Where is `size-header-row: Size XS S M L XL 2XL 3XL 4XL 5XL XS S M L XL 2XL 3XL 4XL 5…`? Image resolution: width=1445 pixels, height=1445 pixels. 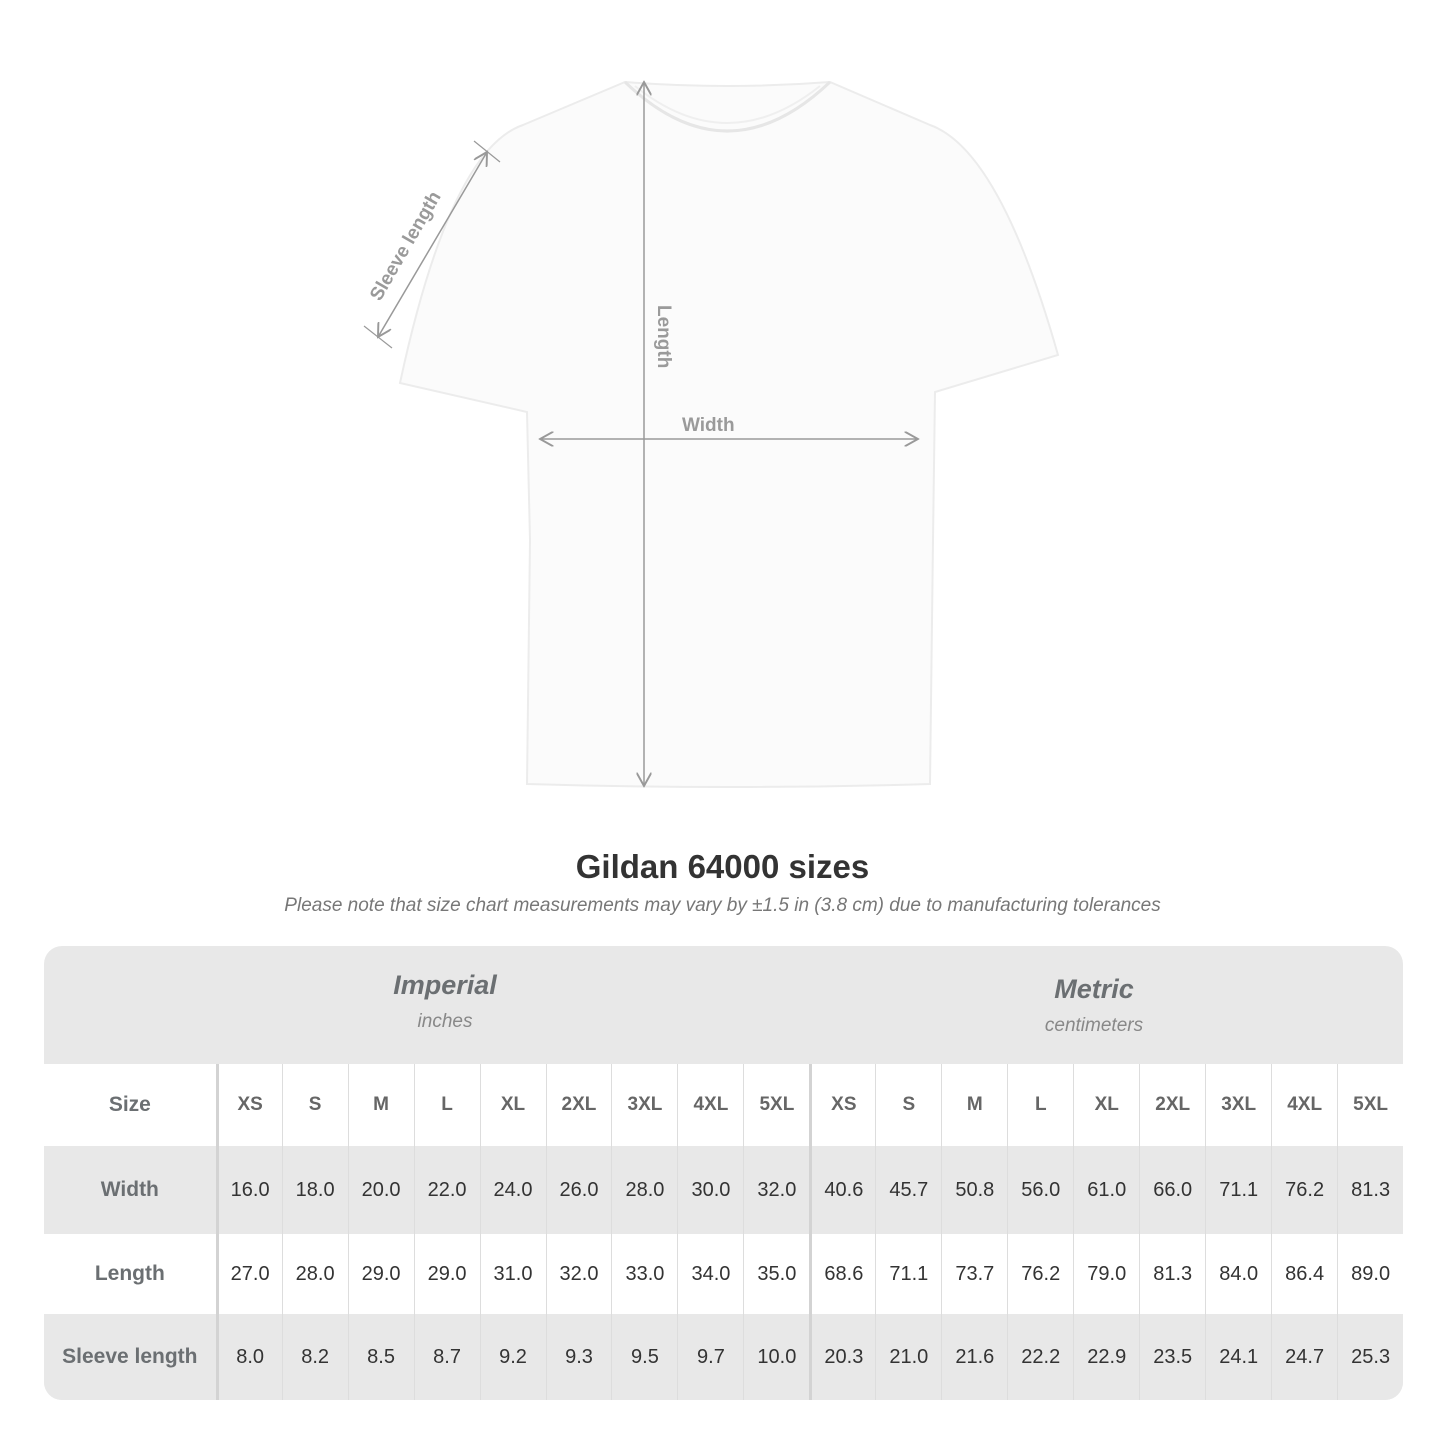
size-header-row: Size XS S M L XL 2XL 3XL 4XL 5XL XS S M L XL 2XL 3XL 4XL 5… is located at coordinates (723, 1105).